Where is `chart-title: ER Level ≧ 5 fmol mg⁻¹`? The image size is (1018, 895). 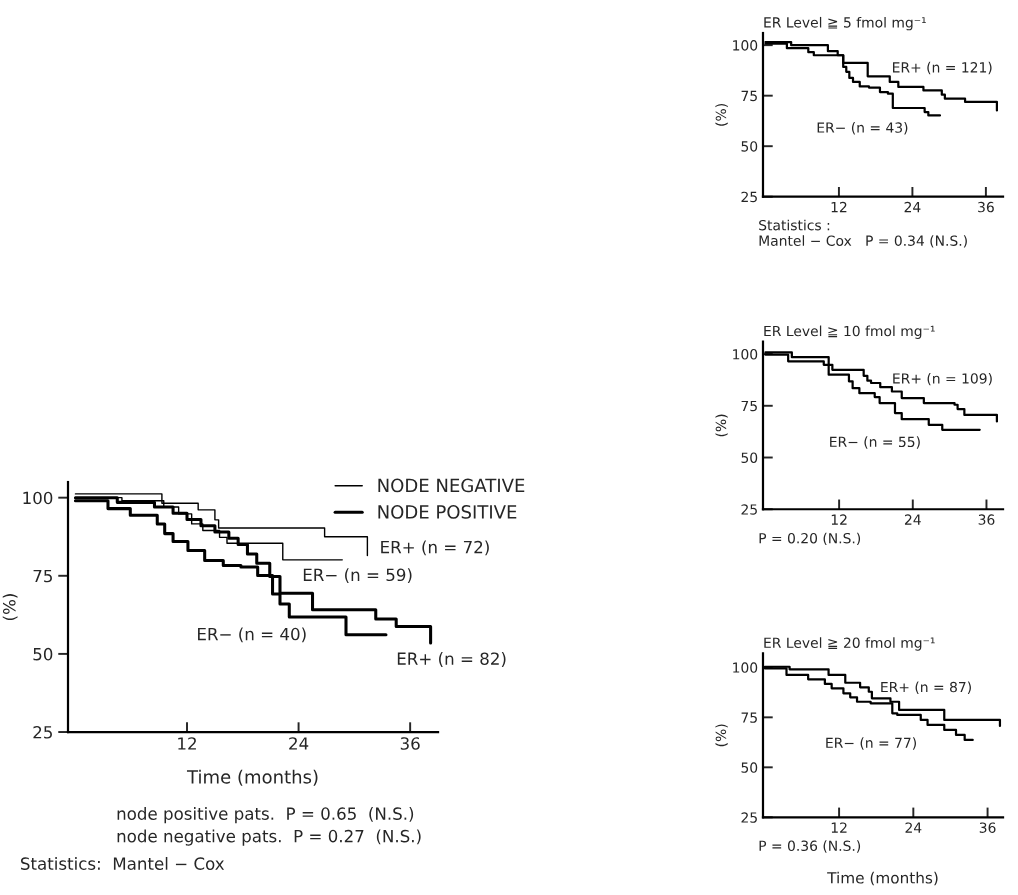 chart-title: ER Level ≧ 5 fmol mg⁻¹ is located at coordinates (845, 23).